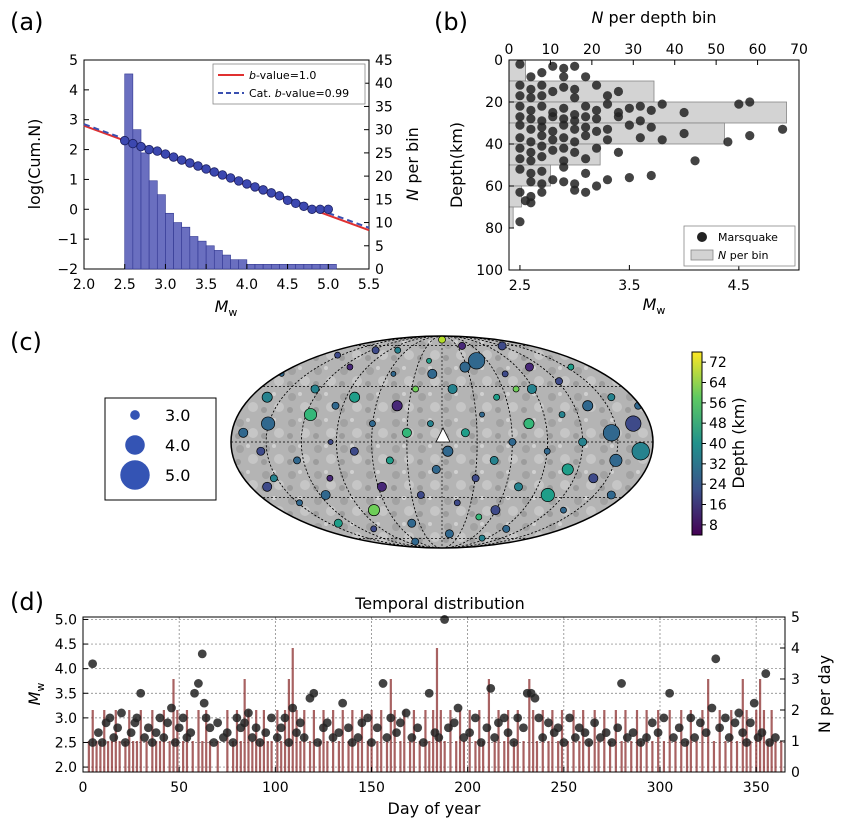 The width and height of the screenshot is (843, 823). I want to click on y-tick-label: 40, so click(384, 84).